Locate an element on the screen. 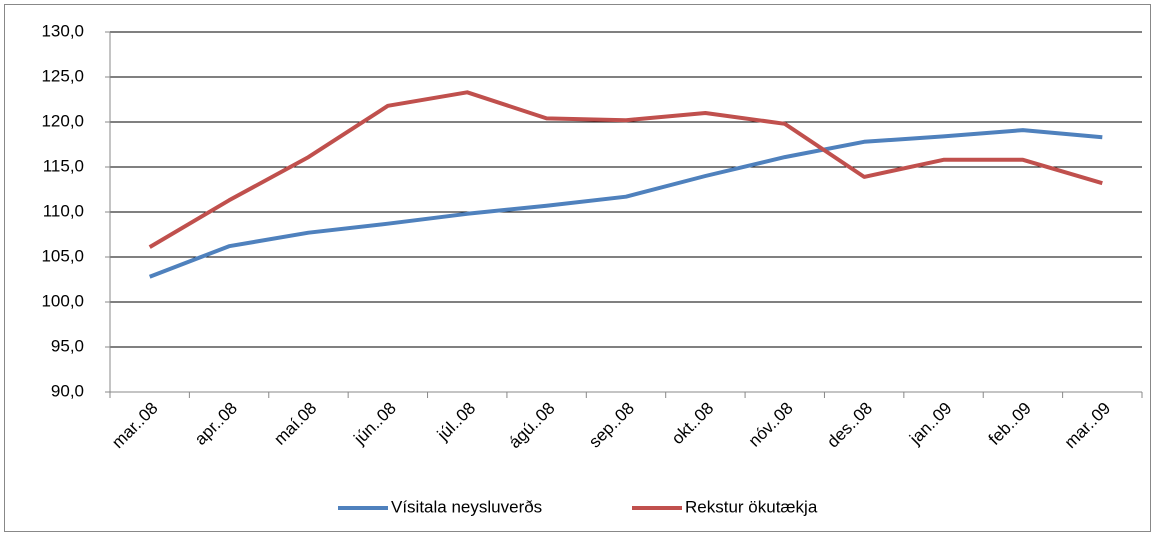 The height and width of the screenshot is (536, 1155). y-tick-label: 100,0 is located at coordinates (62, 300).